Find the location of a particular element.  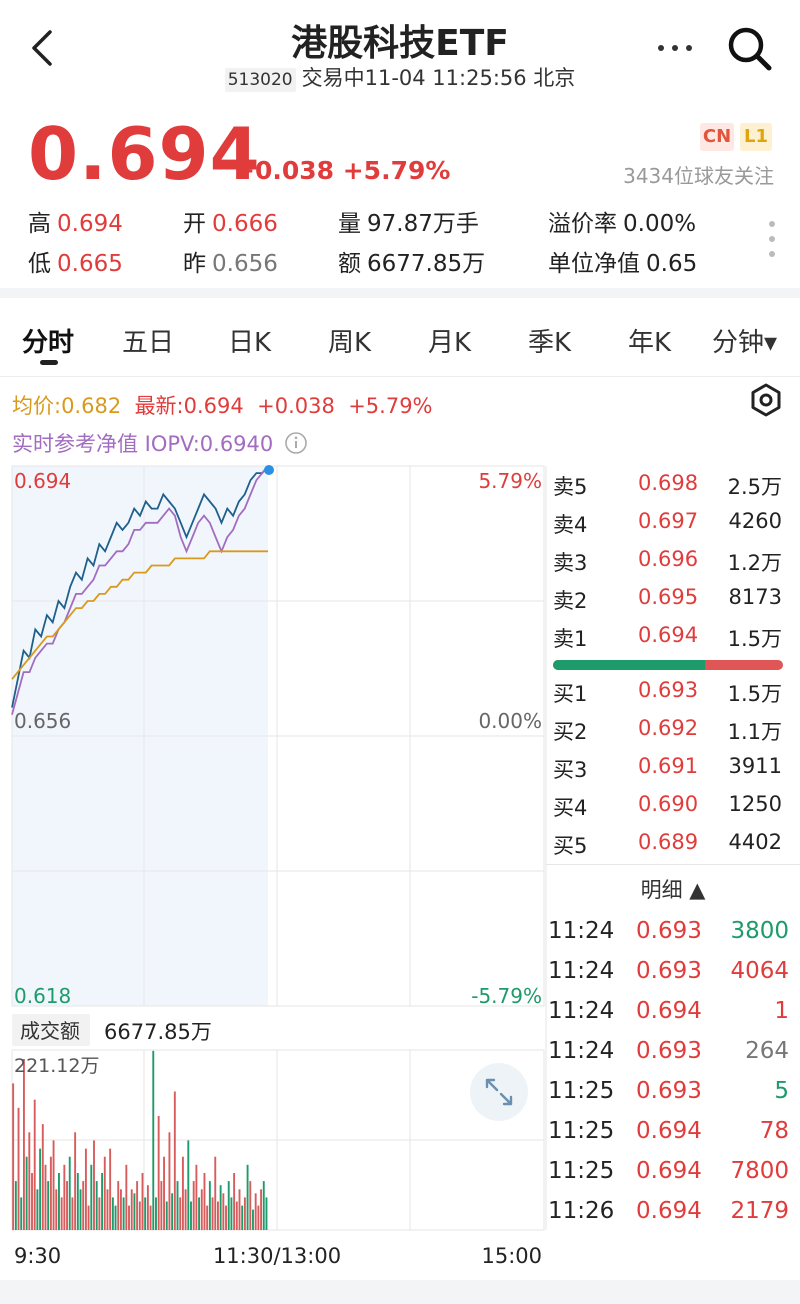

stat-value: 97.87万手 is located at coordinates (423, 224).